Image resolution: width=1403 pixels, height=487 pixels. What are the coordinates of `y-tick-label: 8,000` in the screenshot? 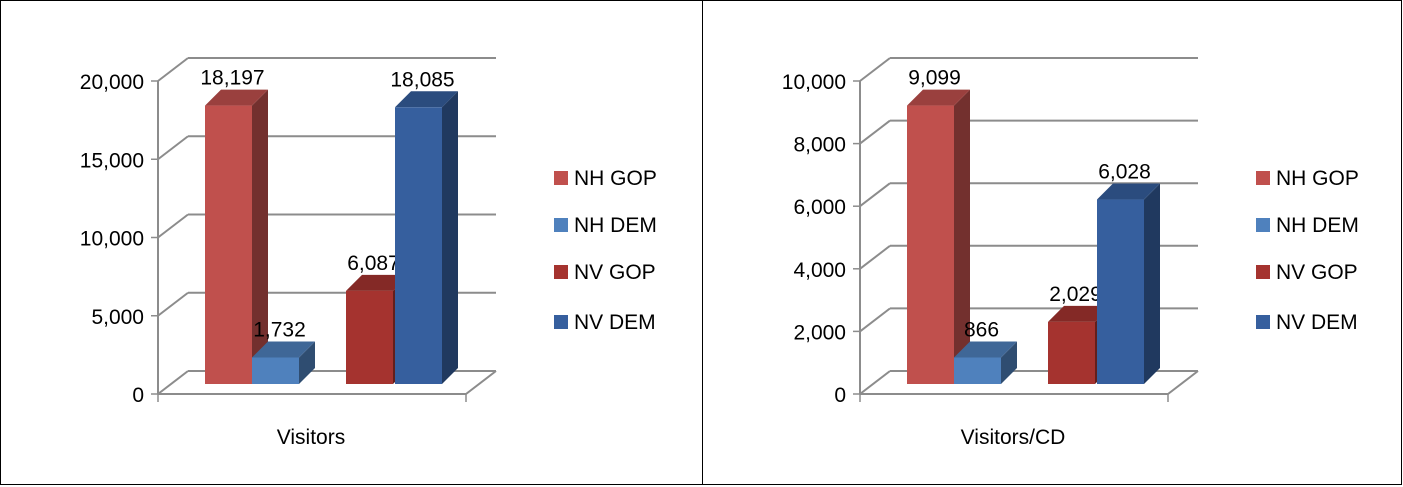 It's located at (819, 145).